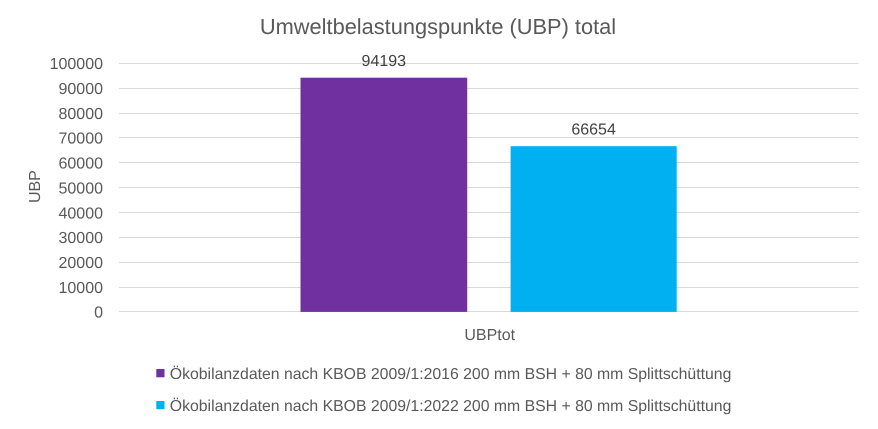  I want to click on svg-text: 70000, so click(81, 139).